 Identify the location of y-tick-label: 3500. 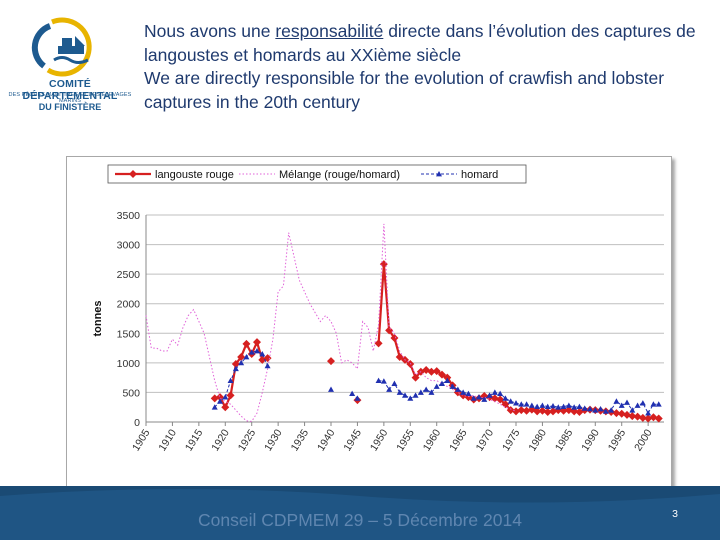
(129, 216).